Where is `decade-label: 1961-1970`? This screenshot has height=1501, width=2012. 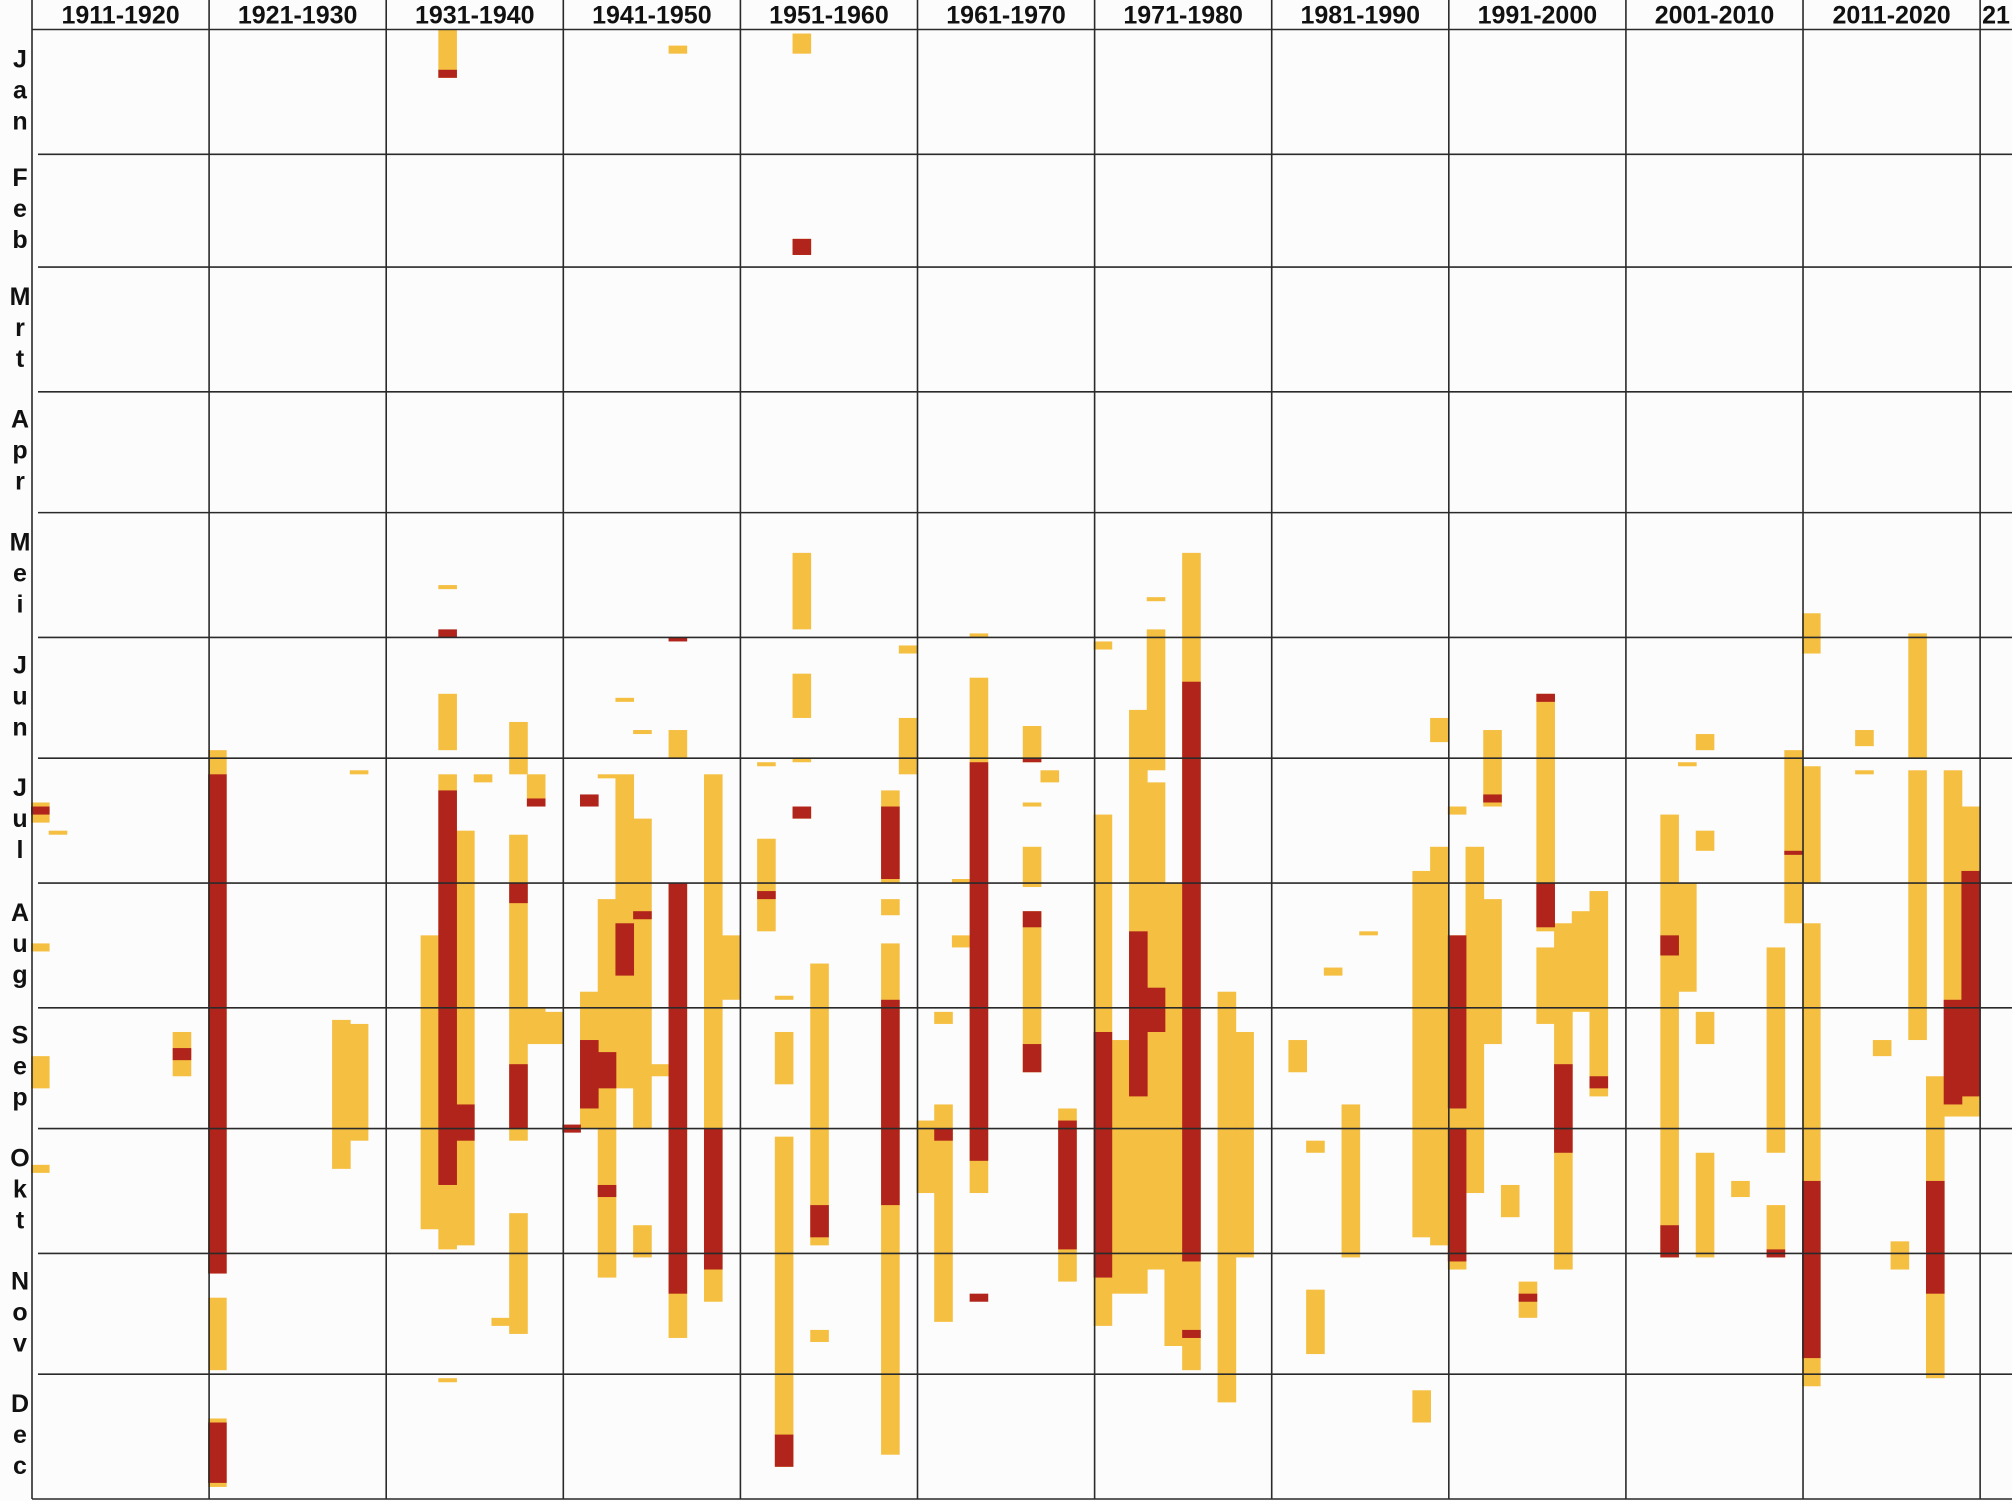 decade-label: 1961-1970 is located at coordinates (1006, 16).